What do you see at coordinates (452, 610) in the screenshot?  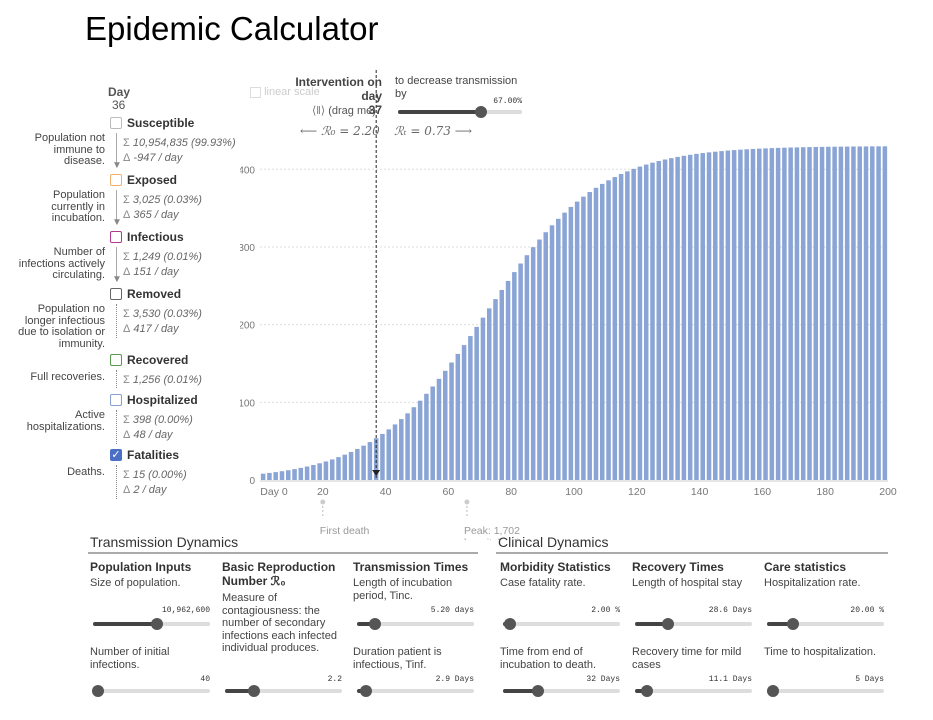 I see `incubation-value: 5.20 days` at bounding box center [452, 610].